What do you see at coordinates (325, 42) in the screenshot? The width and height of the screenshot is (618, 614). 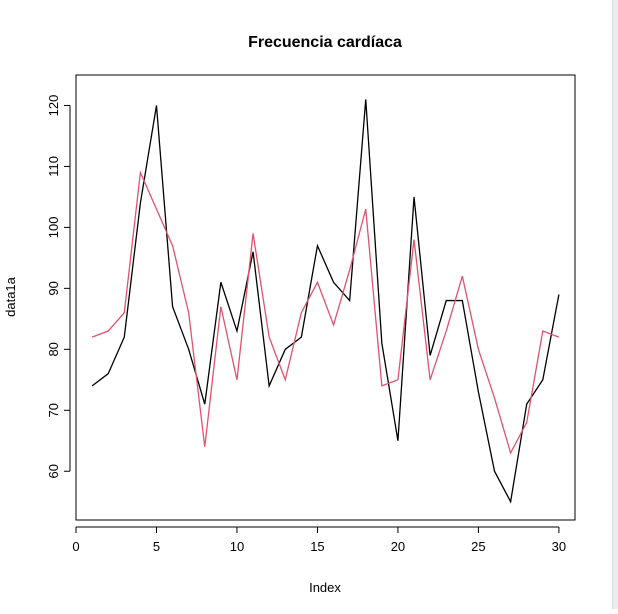 I see `chart-title: Frecuencia cardíaca` at bounding box center [325, 42].